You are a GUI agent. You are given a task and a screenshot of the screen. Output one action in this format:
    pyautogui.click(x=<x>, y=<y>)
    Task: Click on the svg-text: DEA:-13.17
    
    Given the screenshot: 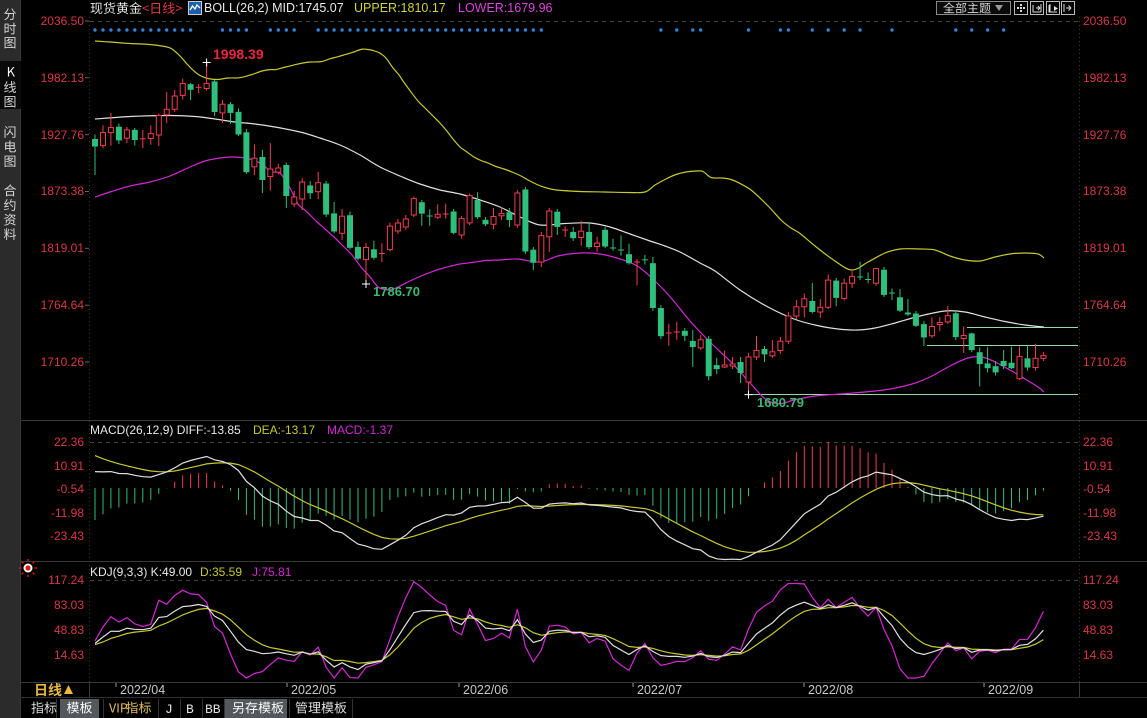 What is the action you would take?
    pyautogui.click(x=284, y=430)
    